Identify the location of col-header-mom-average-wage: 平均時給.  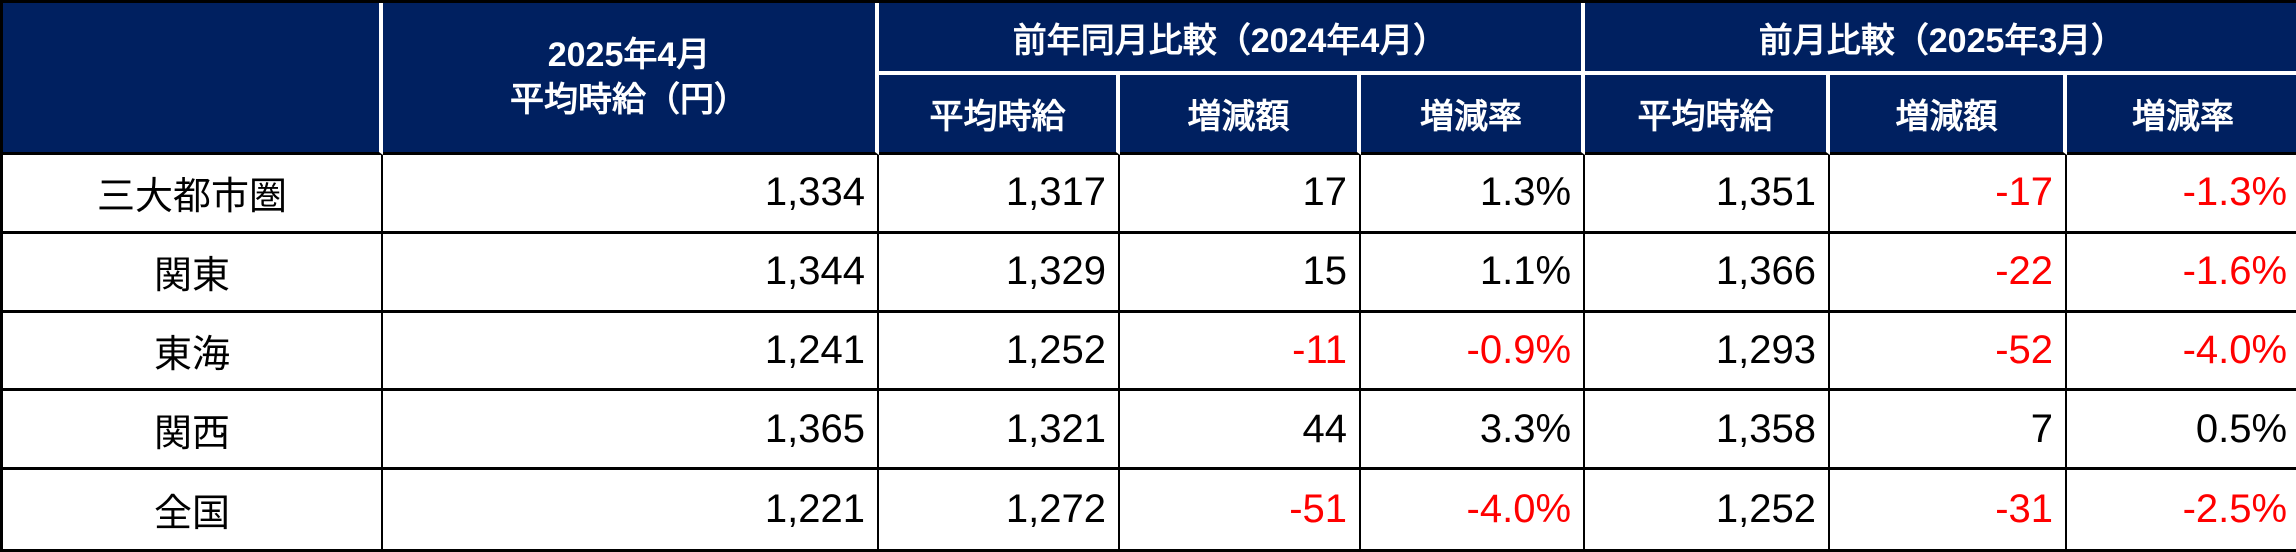
(1708, 115).